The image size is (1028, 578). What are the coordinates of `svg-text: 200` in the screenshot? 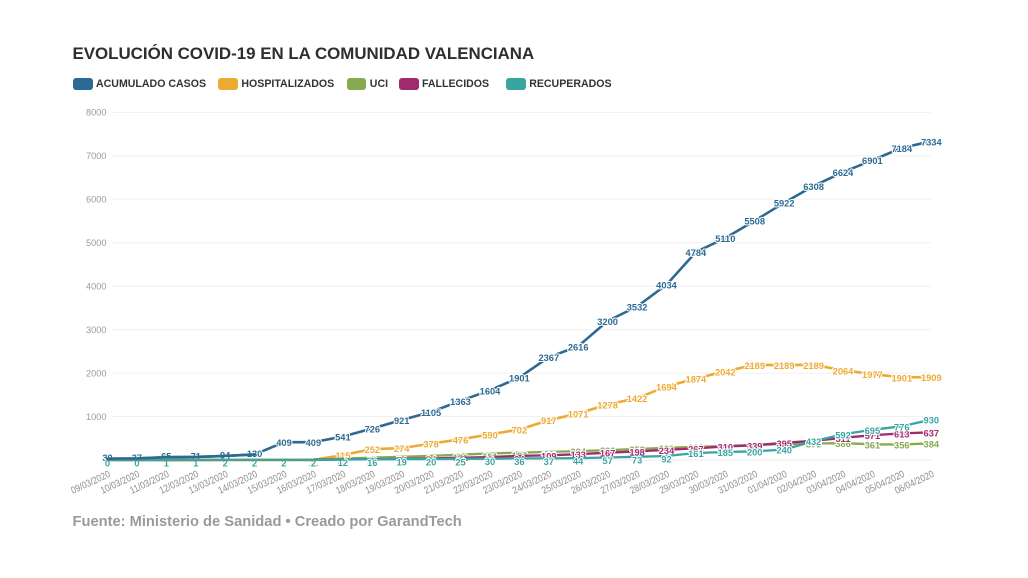 It's located at (755, 452).